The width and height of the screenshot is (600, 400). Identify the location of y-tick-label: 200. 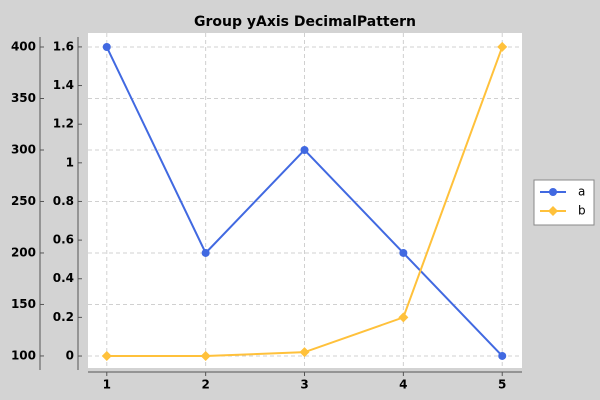
(23, 252).